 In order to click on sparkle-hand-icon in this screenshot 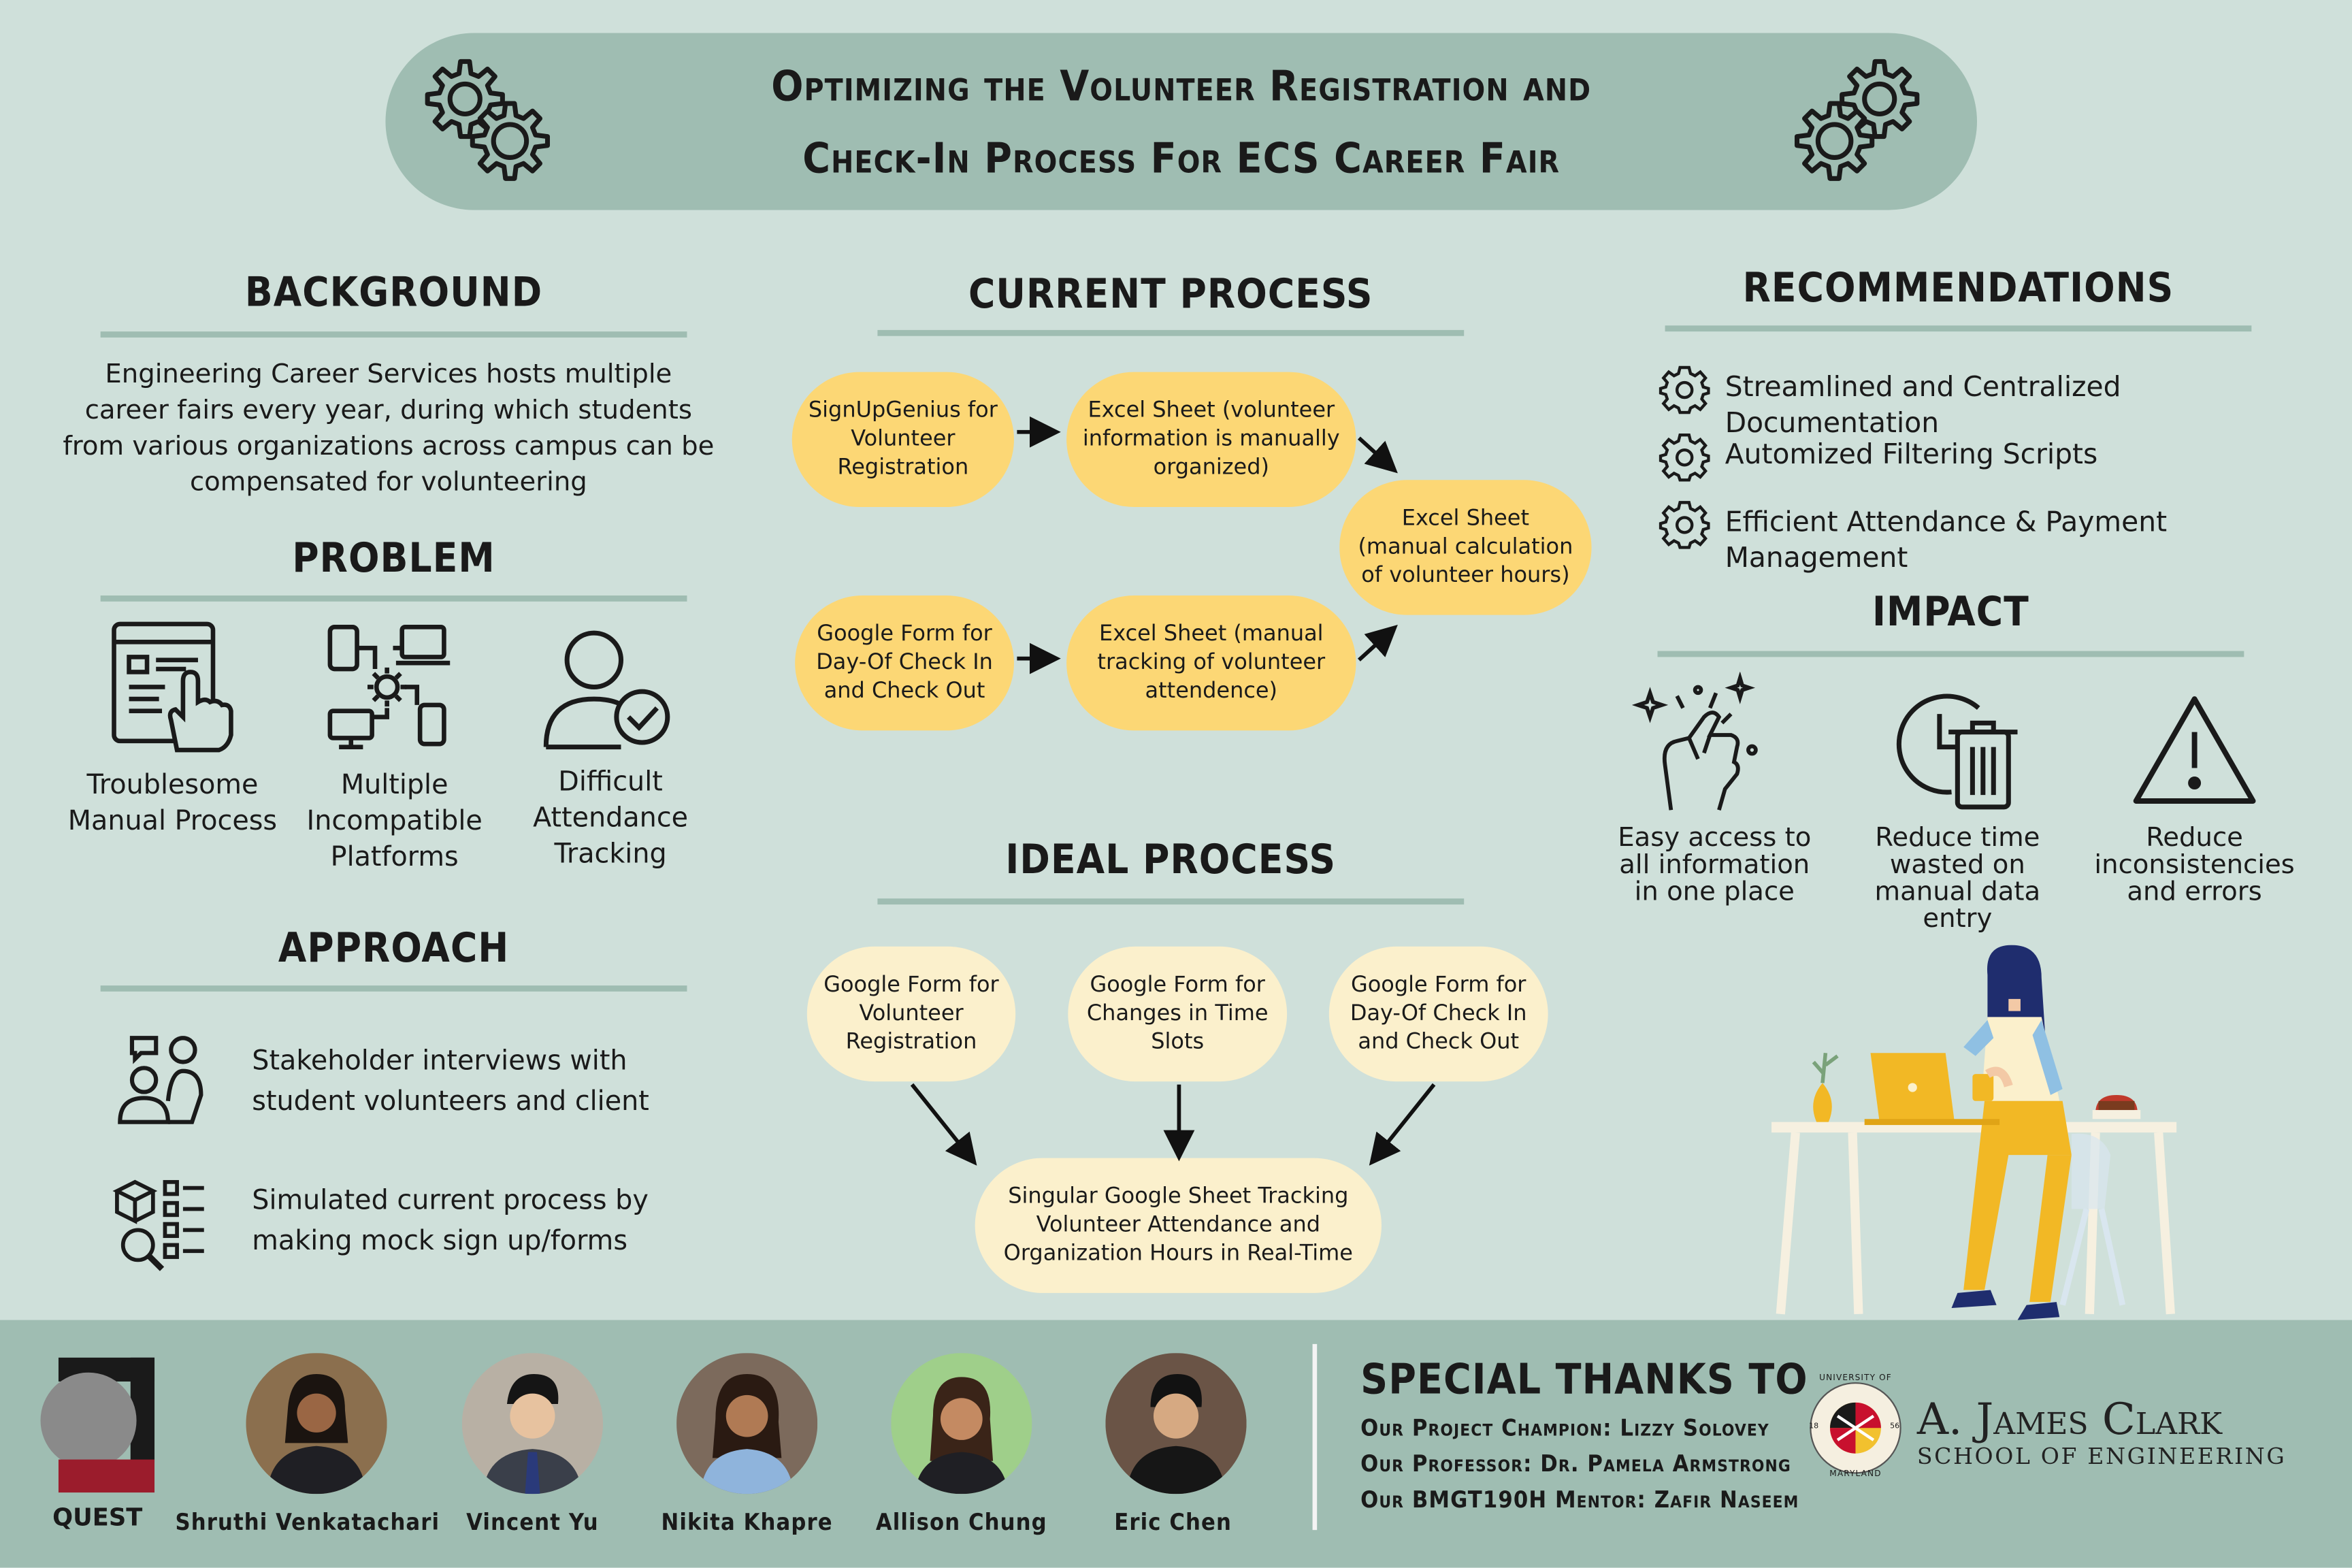, I will do `click(1695, 742)`.